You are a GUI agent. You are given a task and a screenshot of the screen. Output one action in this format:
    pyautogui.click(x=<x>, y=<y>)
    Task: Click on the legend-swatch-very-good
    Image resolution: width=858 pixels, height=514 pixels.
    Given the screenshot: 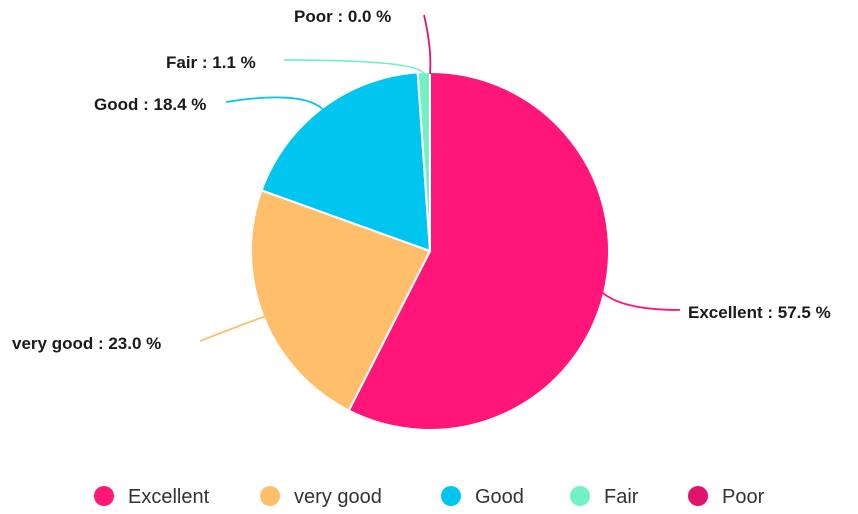 What is the action you would take?
    pyautogui.click(x=270, y=496)
    